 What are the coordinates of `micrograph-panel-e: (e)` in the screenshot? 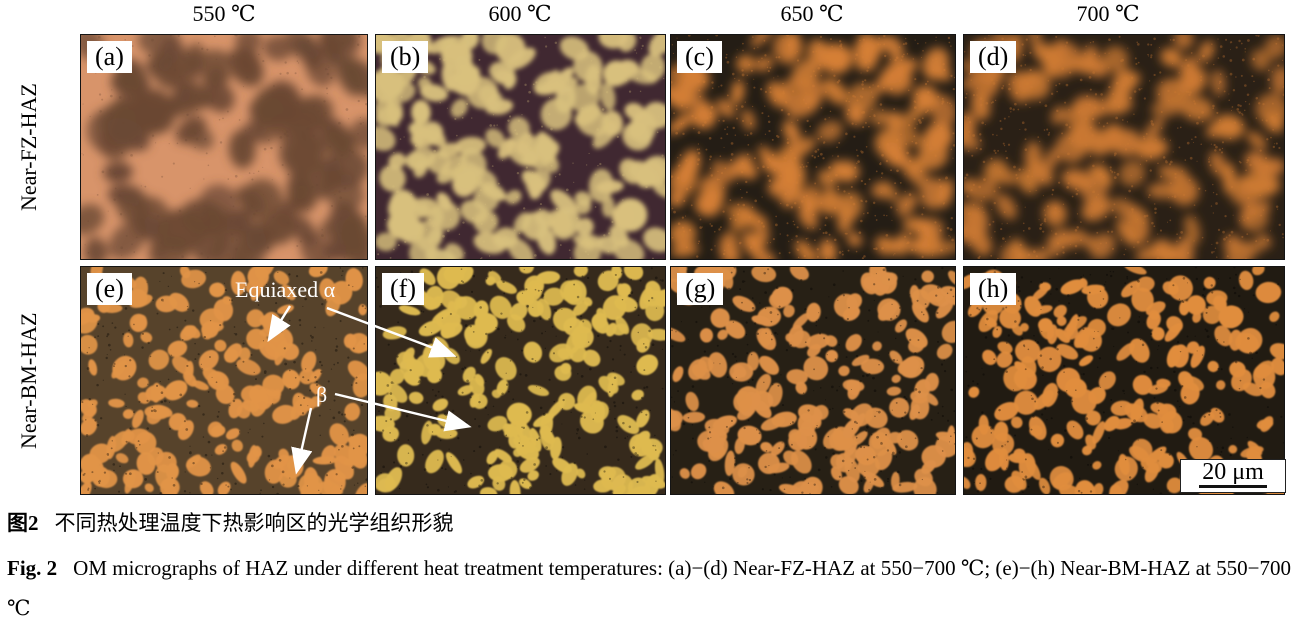 It's located at (224, 380).